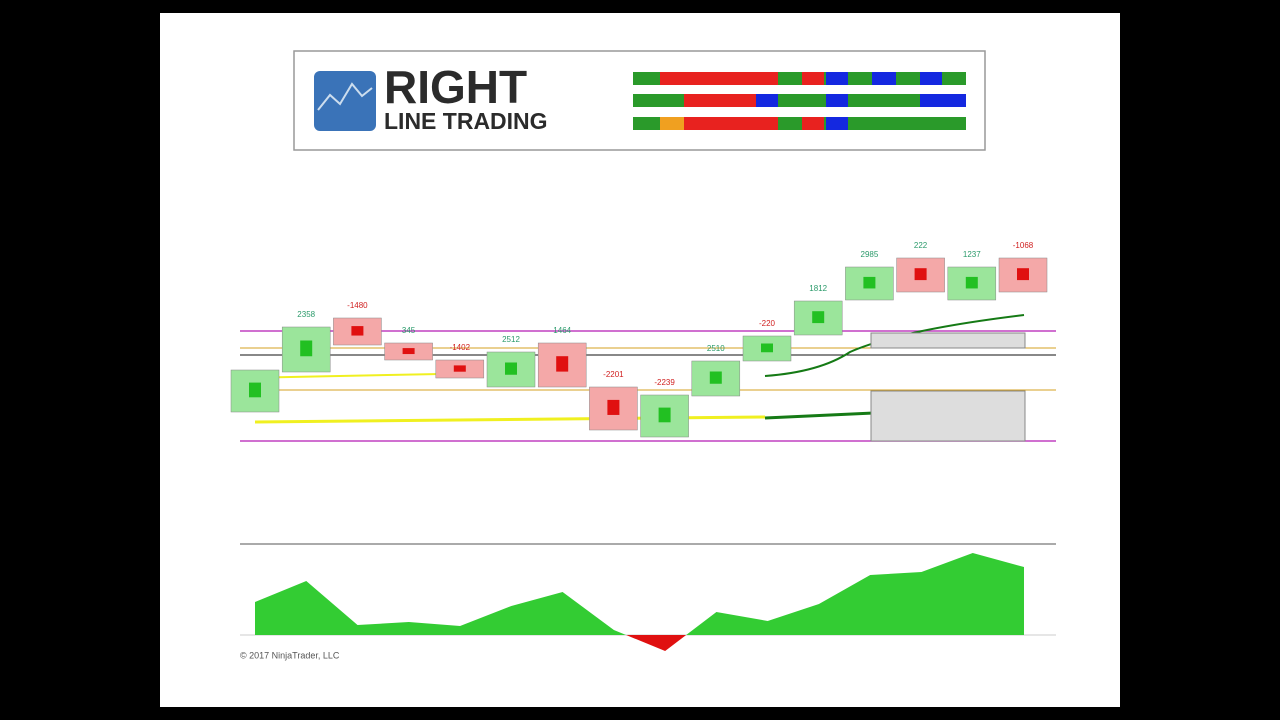 Image resolution: width=1280 pixels, height=720 pixels. I want to click on bar-delta: -1402, so click(460, 347).